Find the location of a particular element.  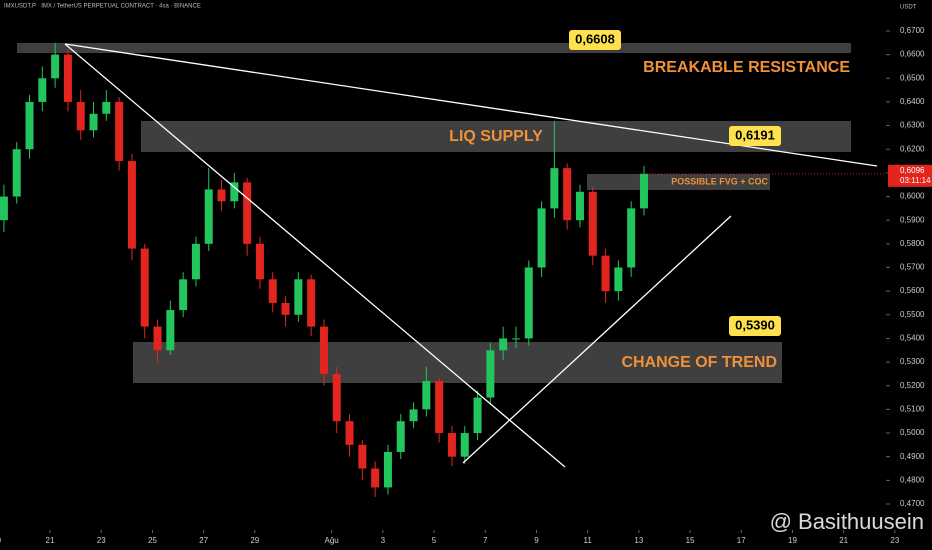

price-badge-label: 0,5390 is located at coordinates (755, 324).